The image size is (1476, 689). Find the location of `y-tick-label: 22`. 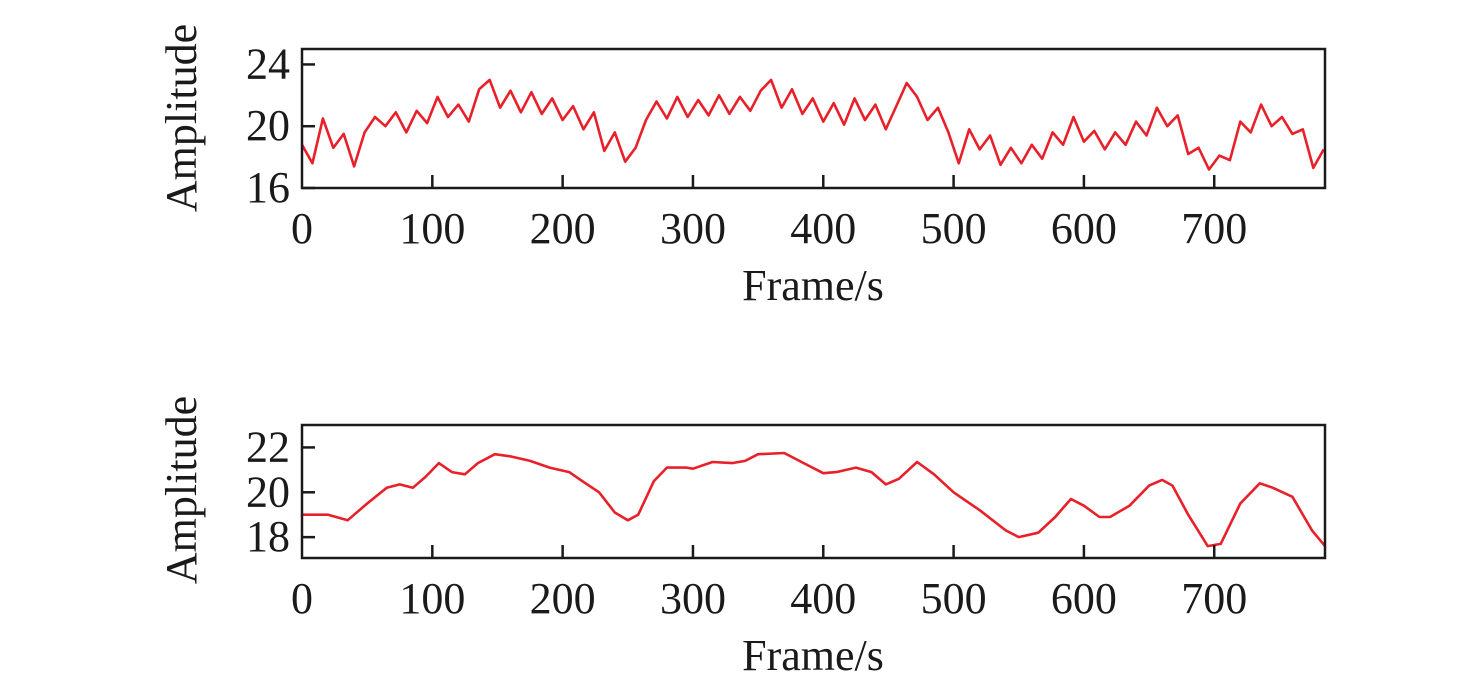

y-tick-label: 22 is located at coordinates (268, 446).